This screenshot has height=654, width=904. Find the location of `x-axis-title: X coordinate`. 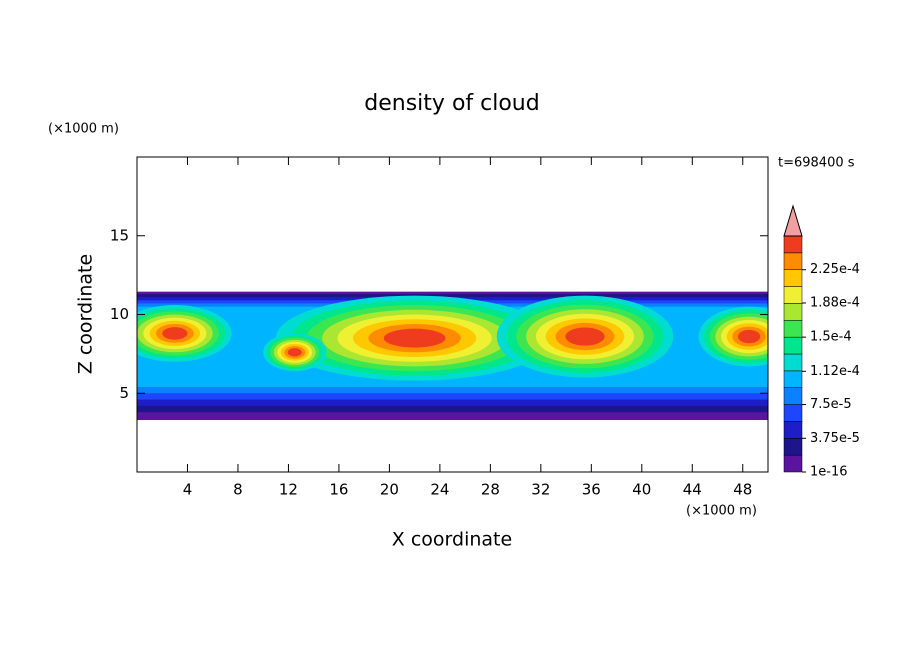

x-axis-title: X coordinate is located at coordinates (452, 540).